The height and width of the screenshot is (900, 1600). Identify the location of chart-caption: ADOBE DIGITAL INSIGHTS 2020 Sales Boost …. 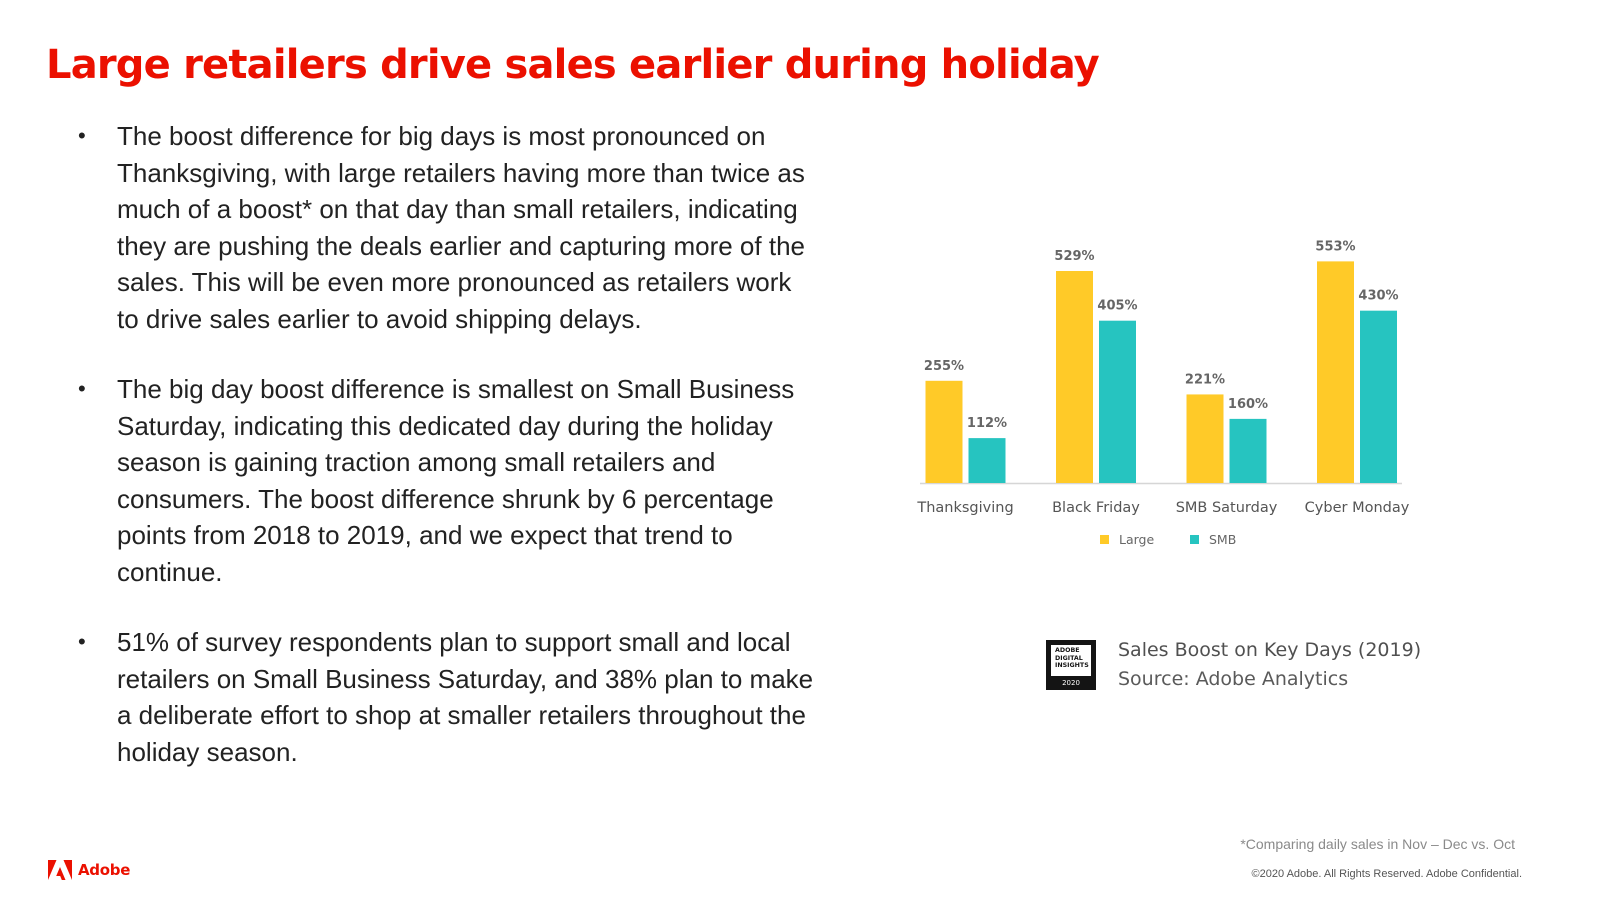
(1233, 665).